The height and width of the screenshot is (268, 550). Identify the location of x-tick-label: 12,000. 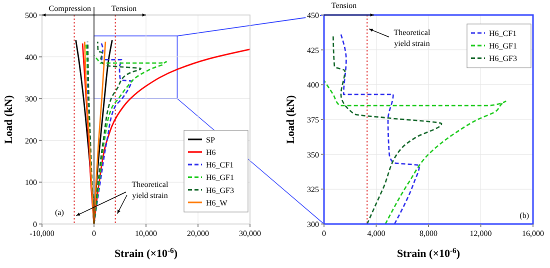
(481, 233).